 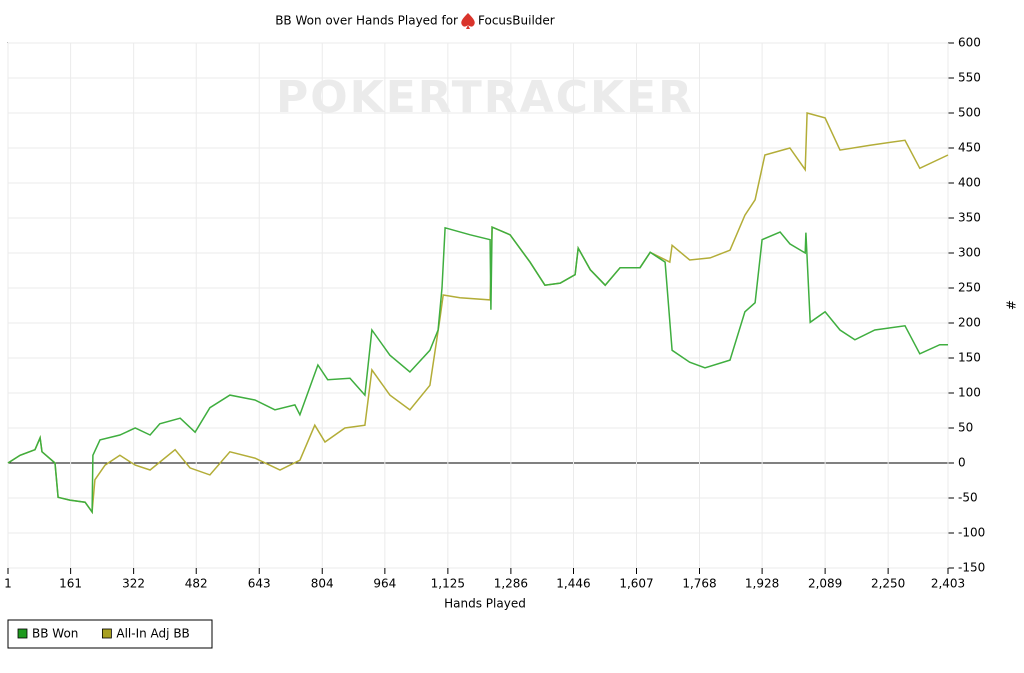 What do you see at coordinates (699, 584) in the screenshot?
I see `x-tick-label: 1,768` at bounding box center [699, 584].